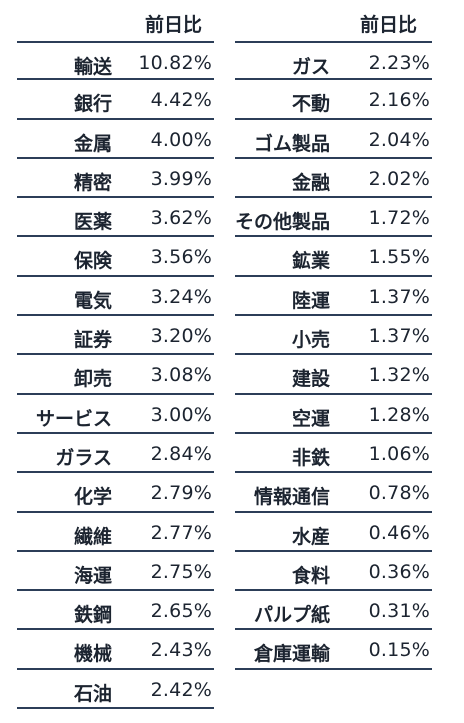 The image size is (464, 723). I want to click on sector-name: 倉庫運輸, so click(291, 654).